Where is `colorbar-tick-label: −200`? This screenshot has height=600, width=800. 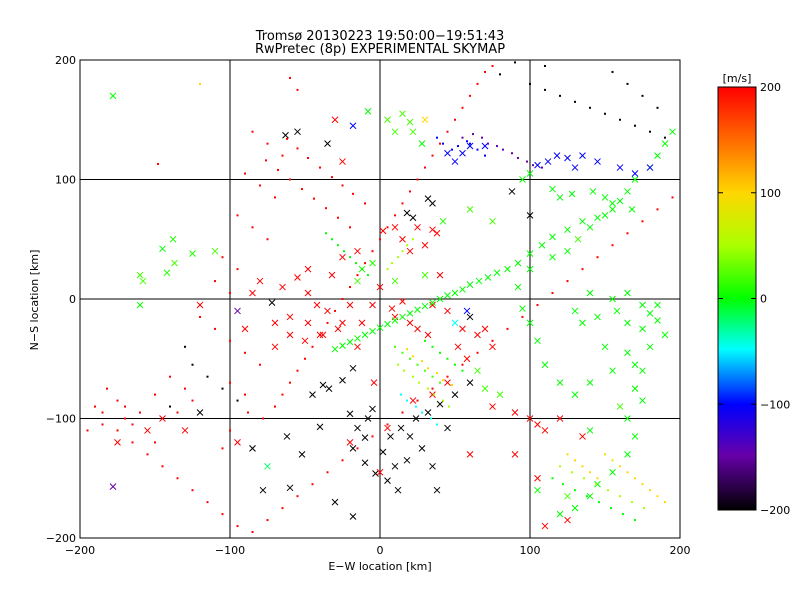 colorbar-tick-label: −200 is located at coordinates (775, 510).